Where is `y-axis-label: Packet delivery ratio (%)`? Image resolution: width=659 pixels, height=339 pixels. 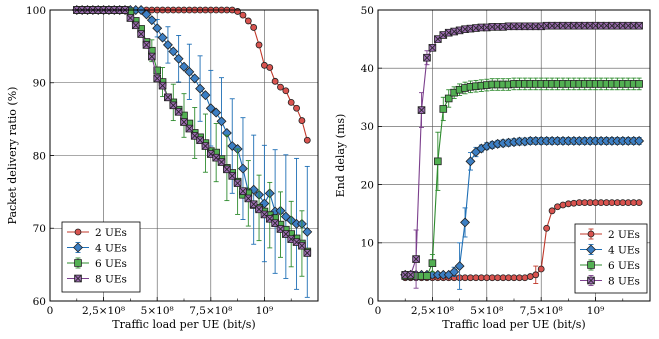
y-axis-label: Packet delivery ratio (%) is located at coordinates (12, 156).